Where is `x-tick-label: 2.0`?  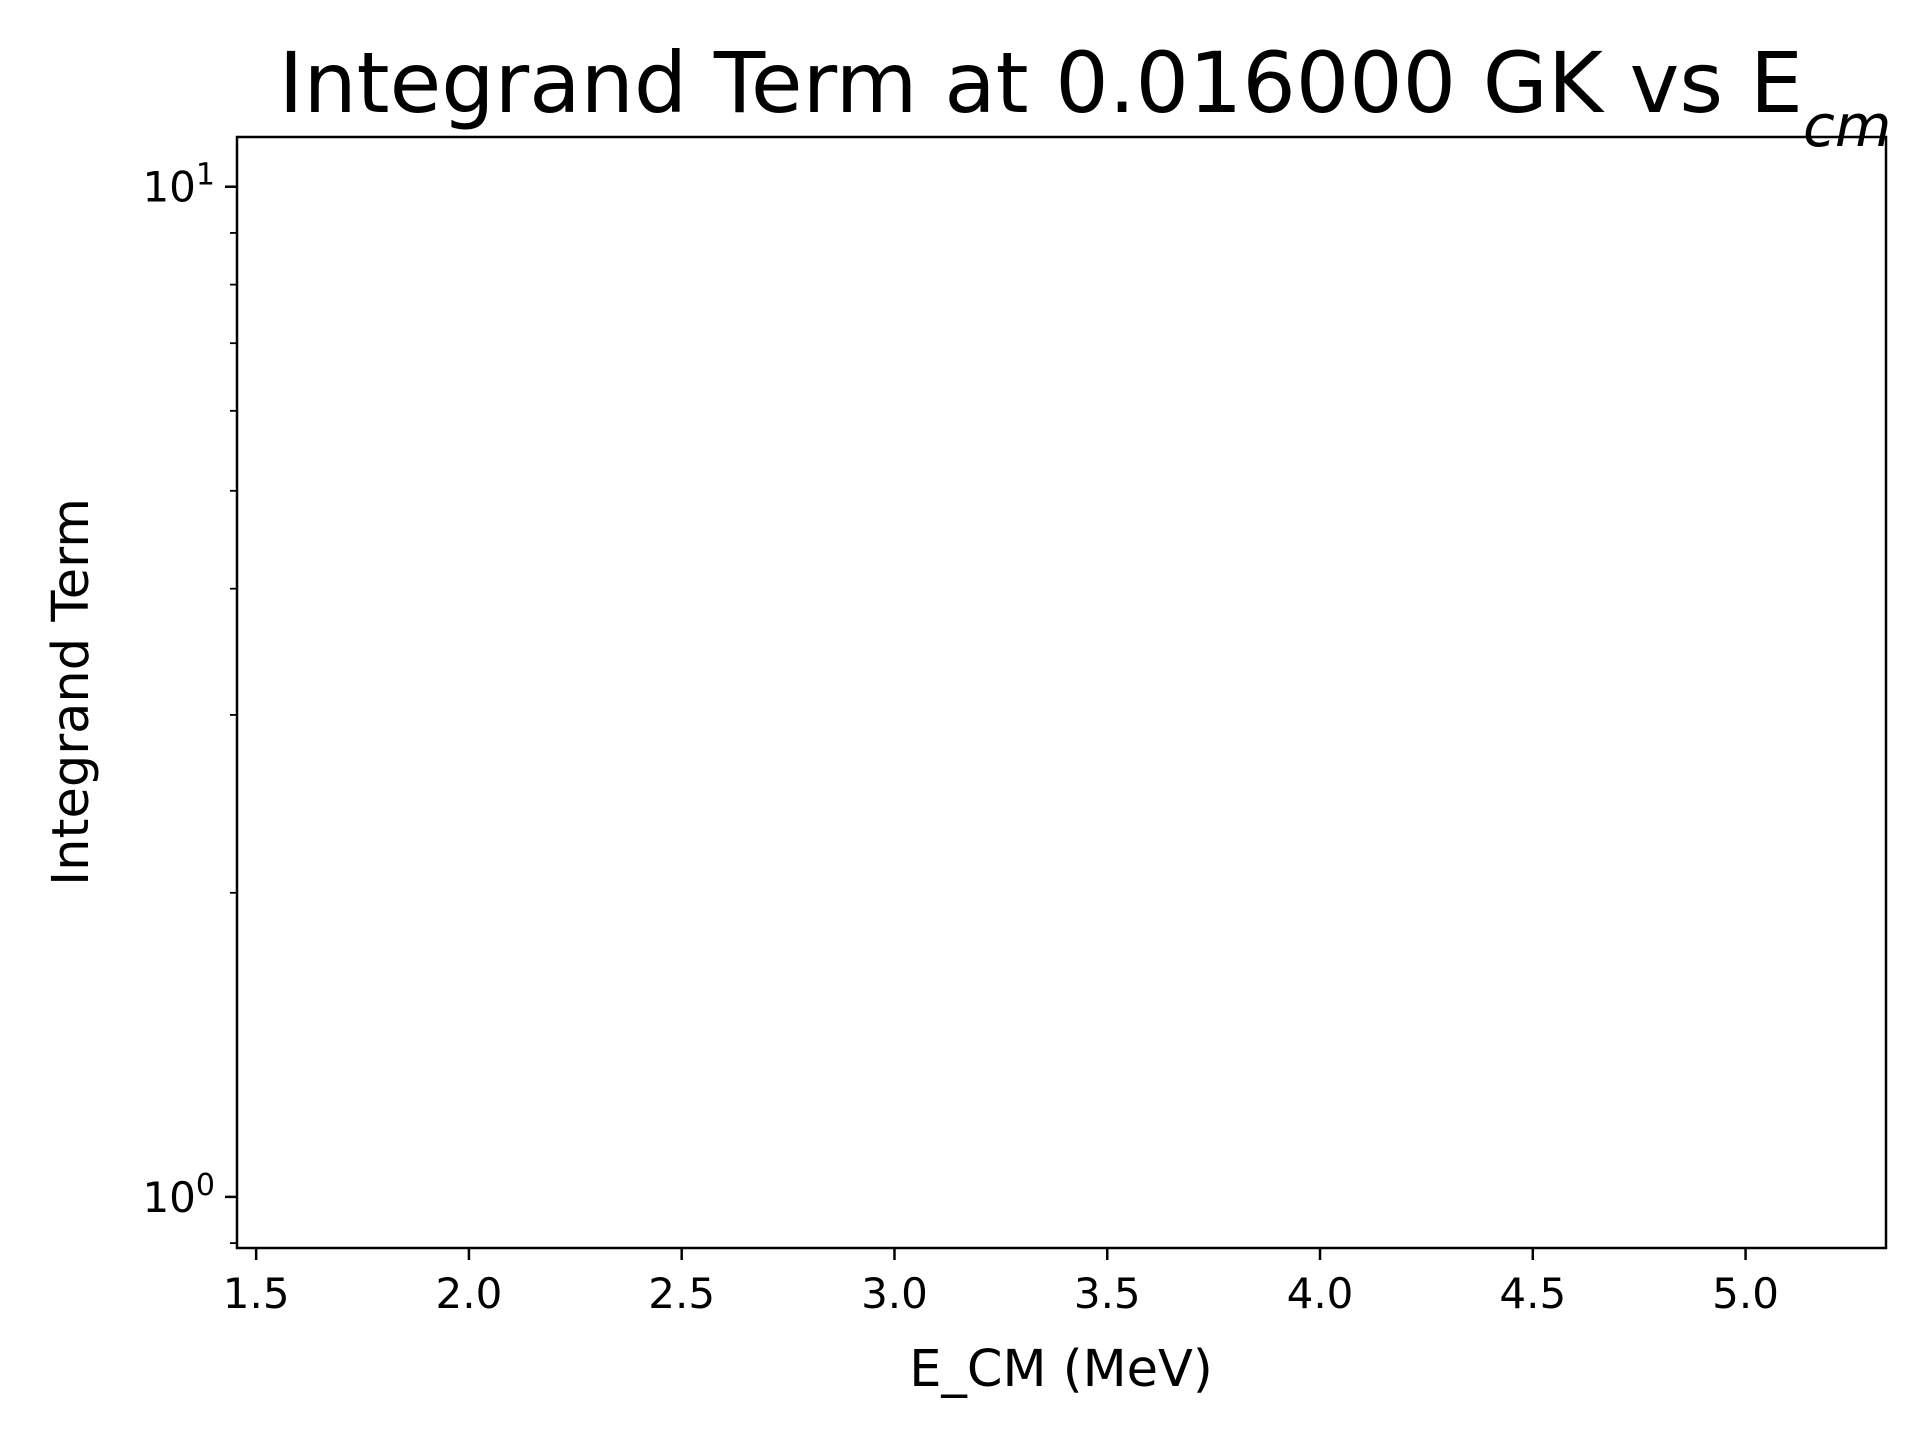 x-tick-label: 2.0 is located at coordinates (469, 1293).